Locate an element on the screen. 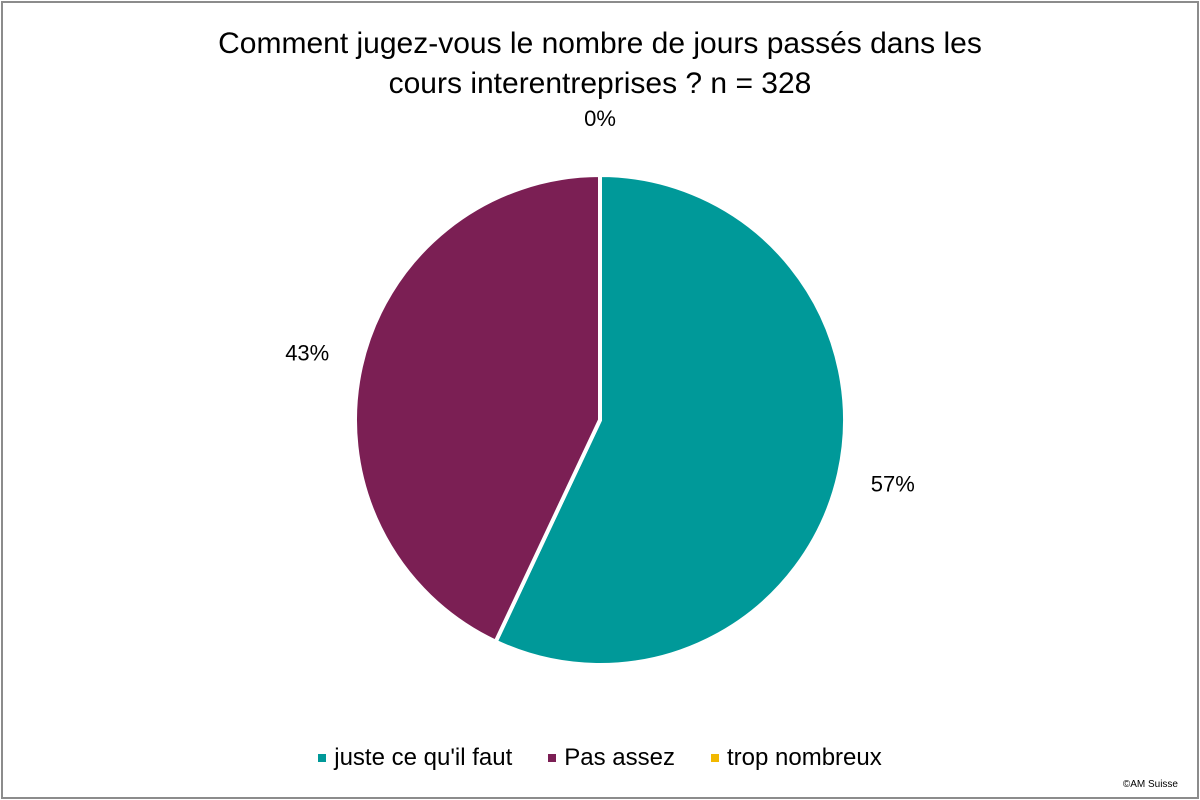 Image resolution: width=1200 pixels, height=800 pixels. legend-item-pas-assez: Pas assez is located at coordinates (611, 758).